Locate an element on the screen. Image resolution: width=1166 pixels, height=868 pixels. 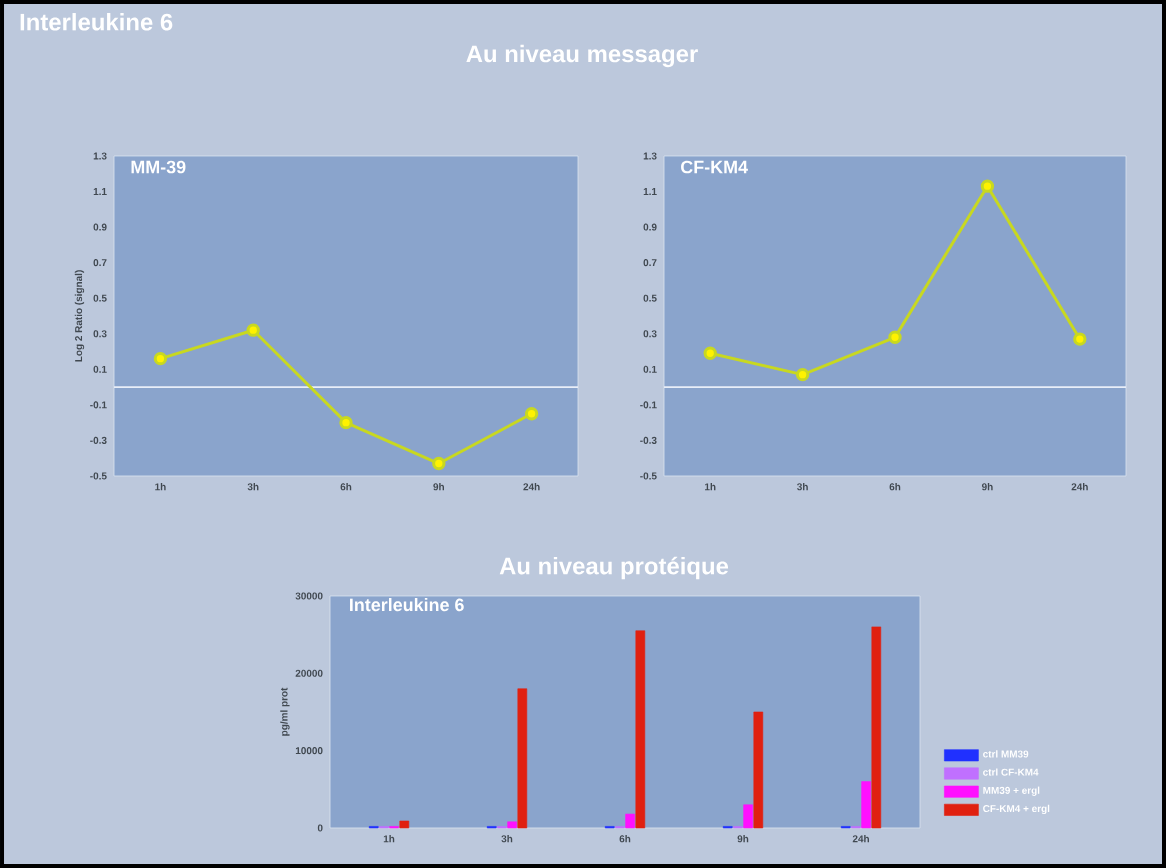
chart-title: MM-39 is located at coordinates (158, 167).